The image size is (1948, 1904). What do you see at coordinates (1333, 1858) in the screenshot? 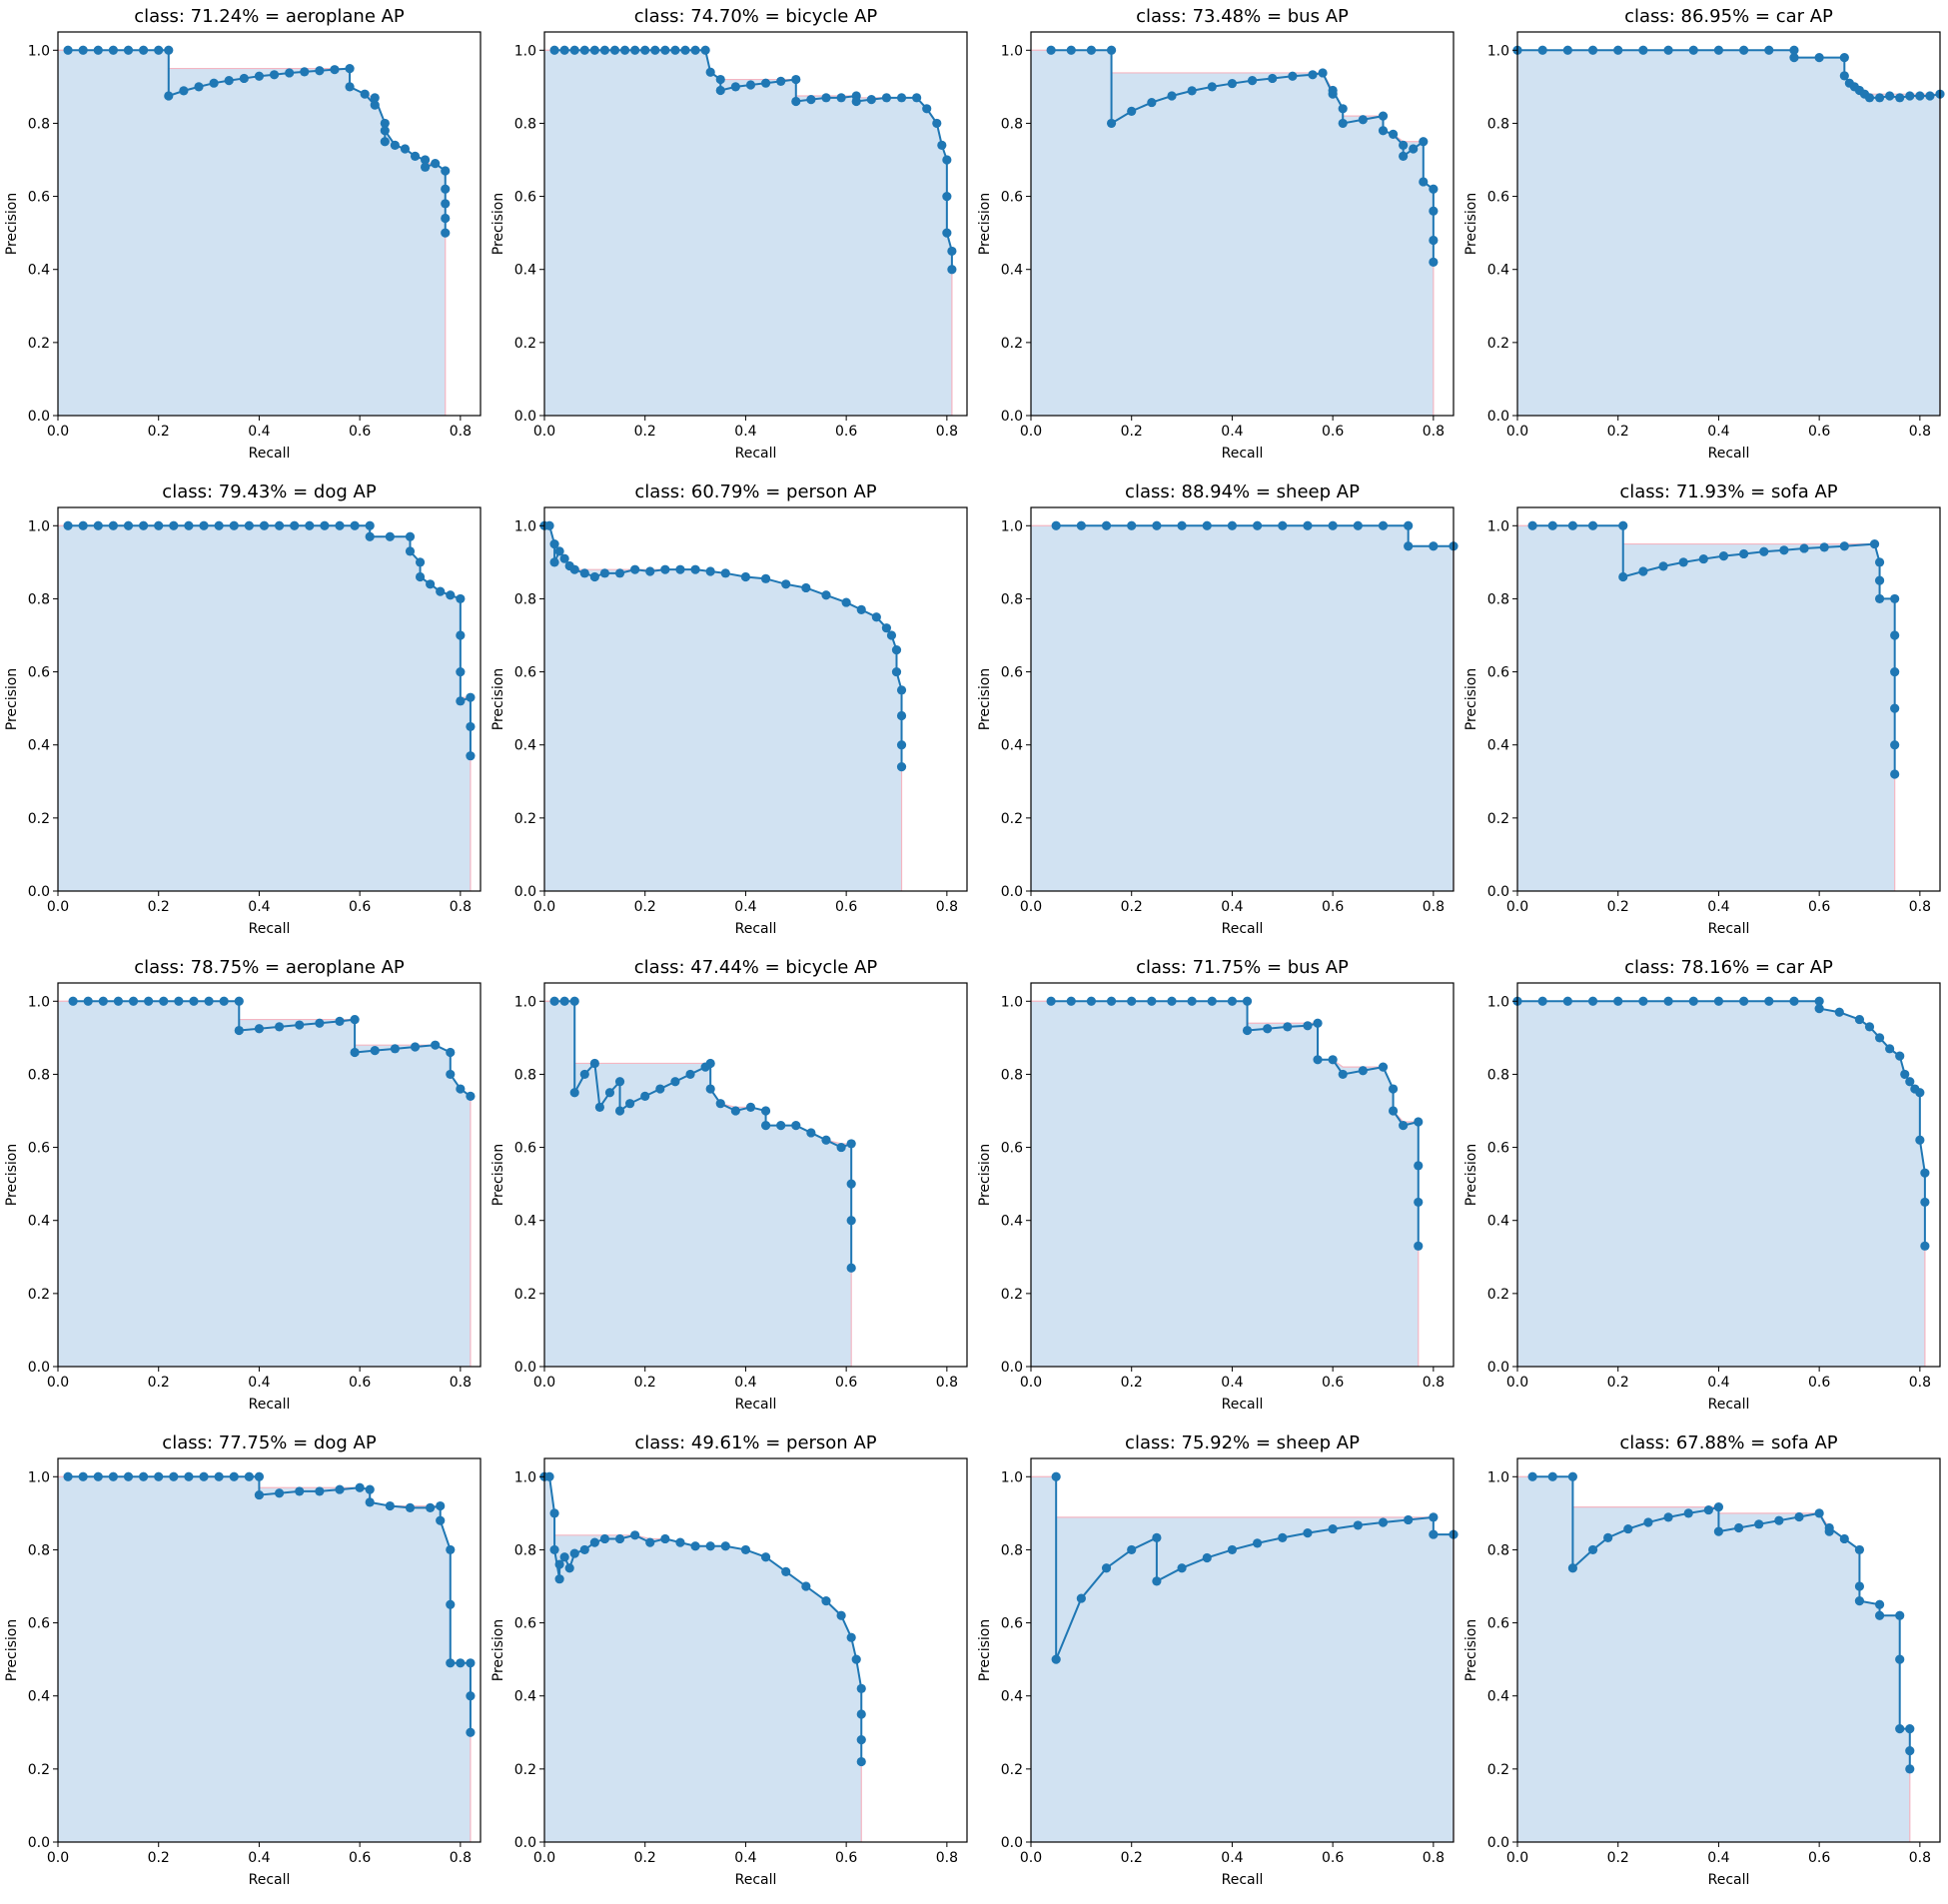
I see `x-tick-label: 0.6` at bounding box center [1333, 1858].